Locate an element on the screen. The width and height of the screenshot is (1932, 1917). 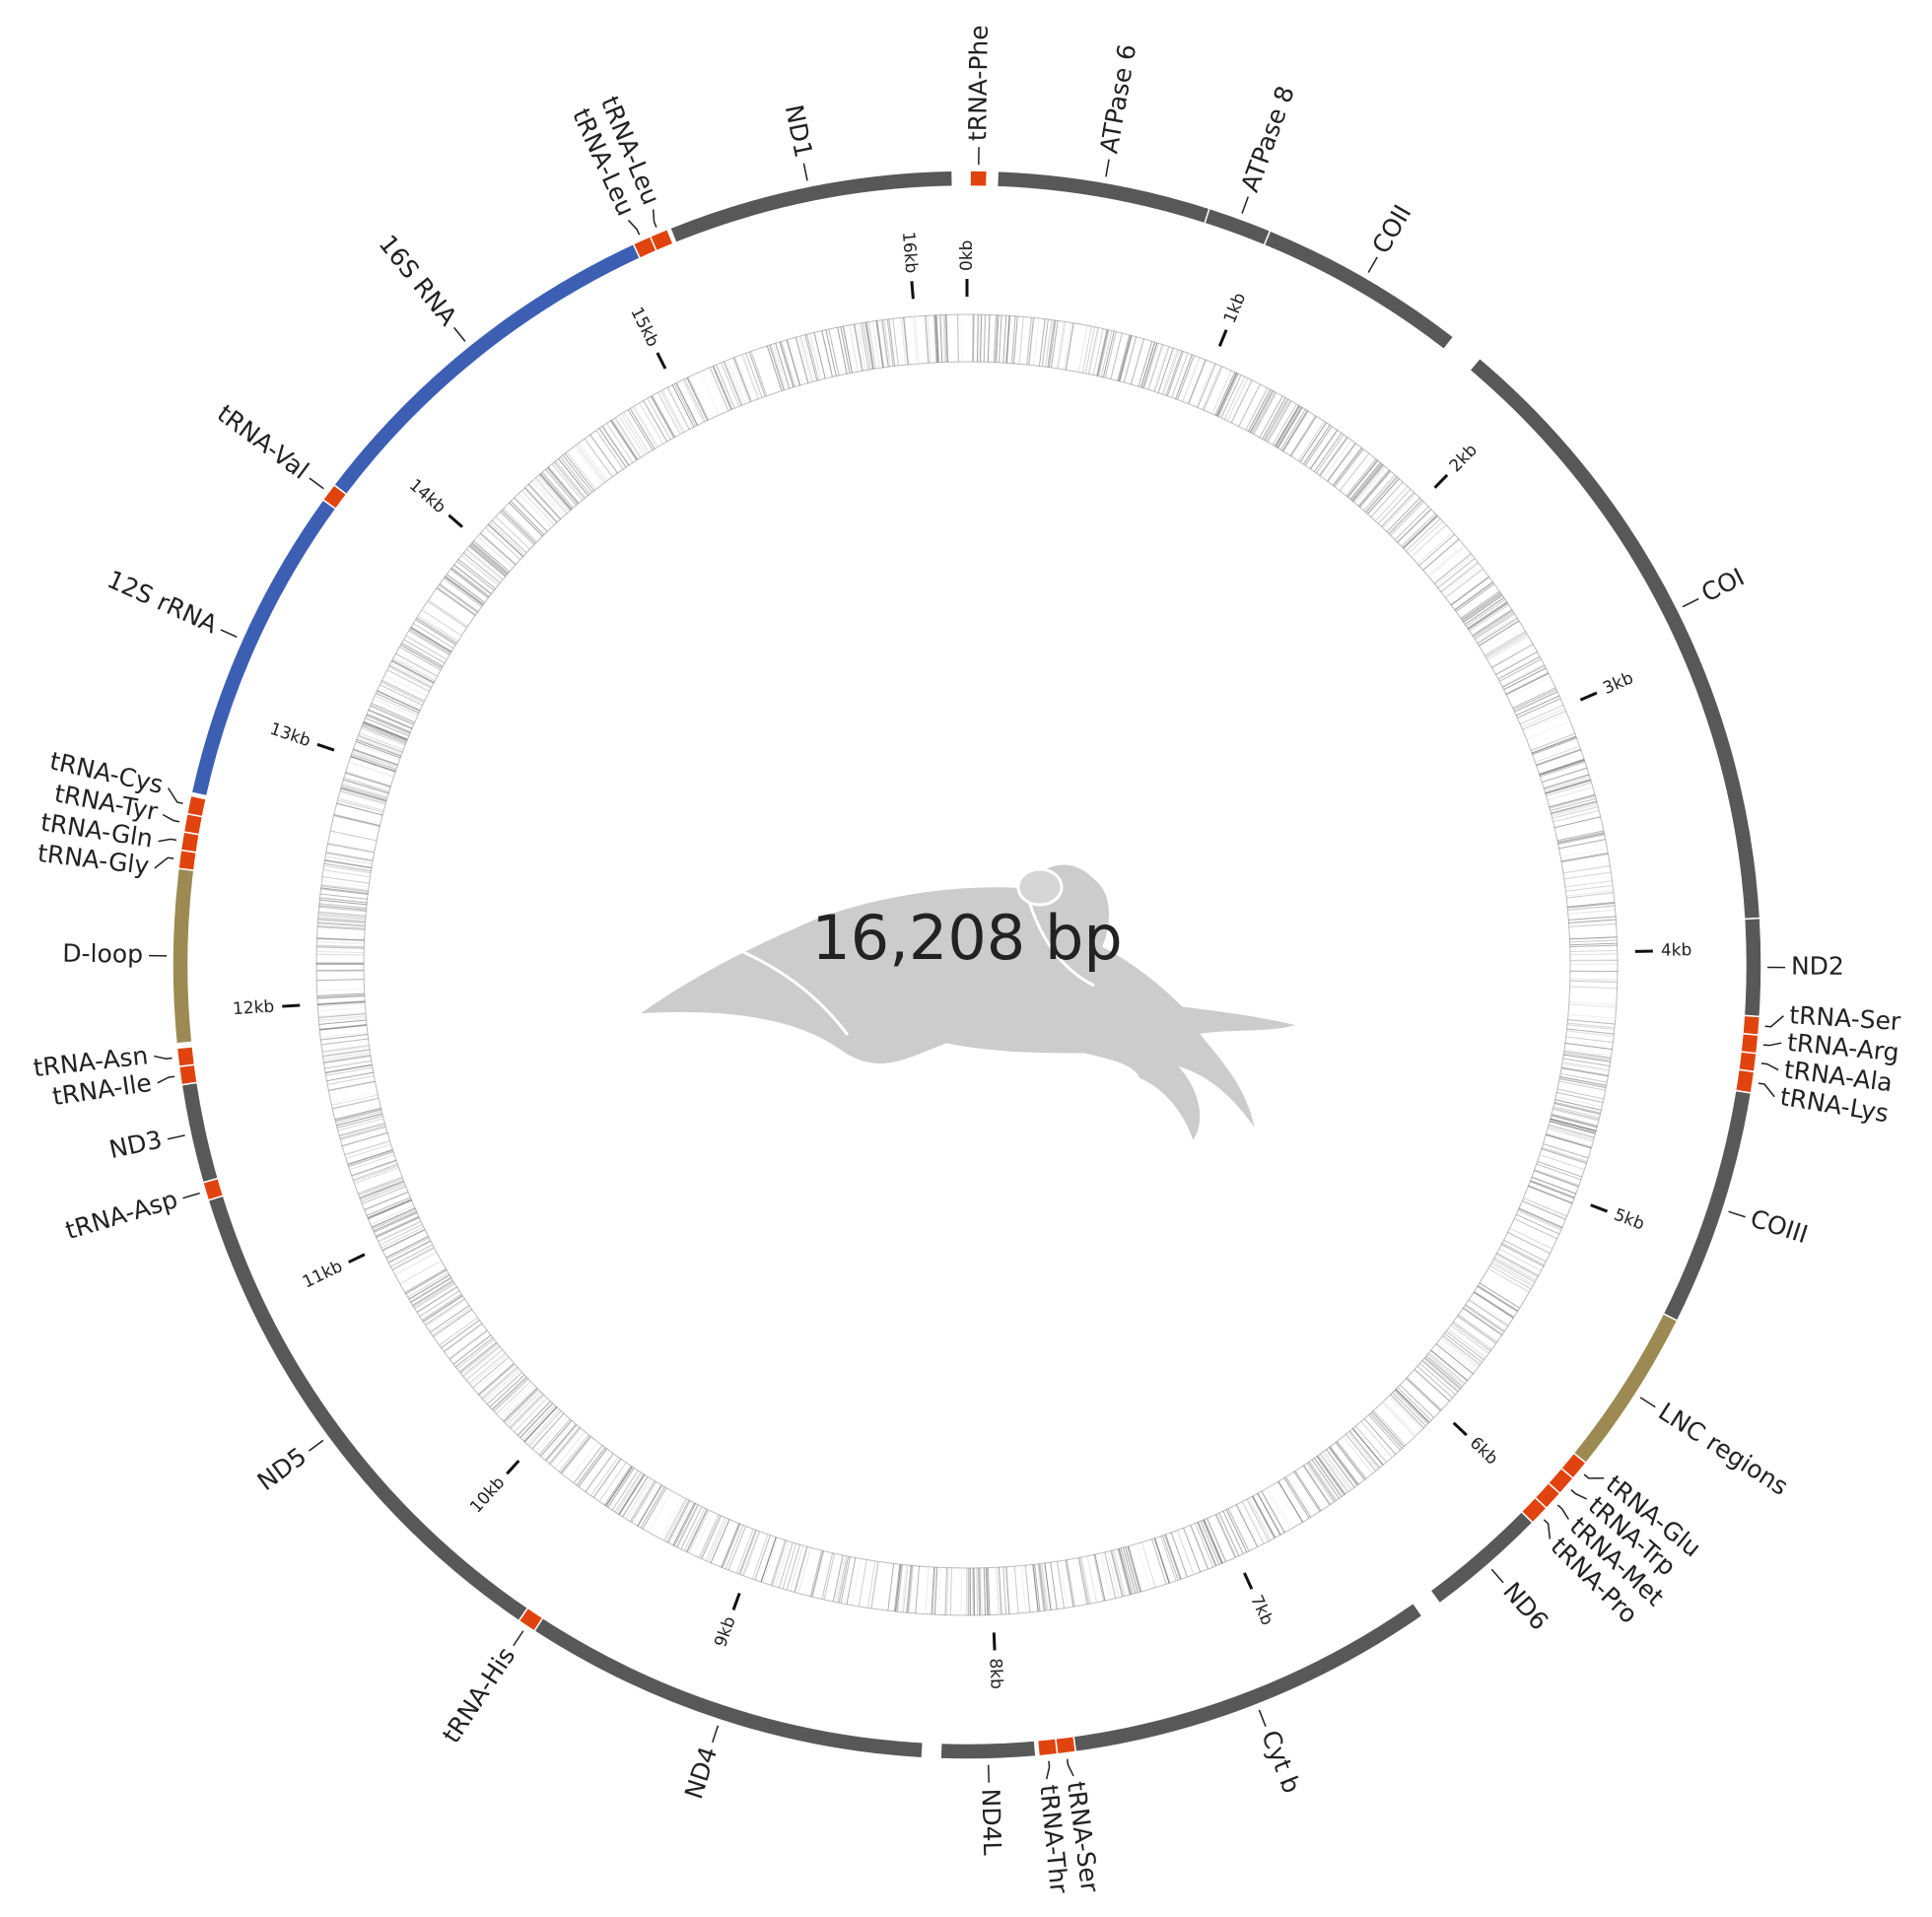
feature-label: ND1 is located at coordinates (799, 132).